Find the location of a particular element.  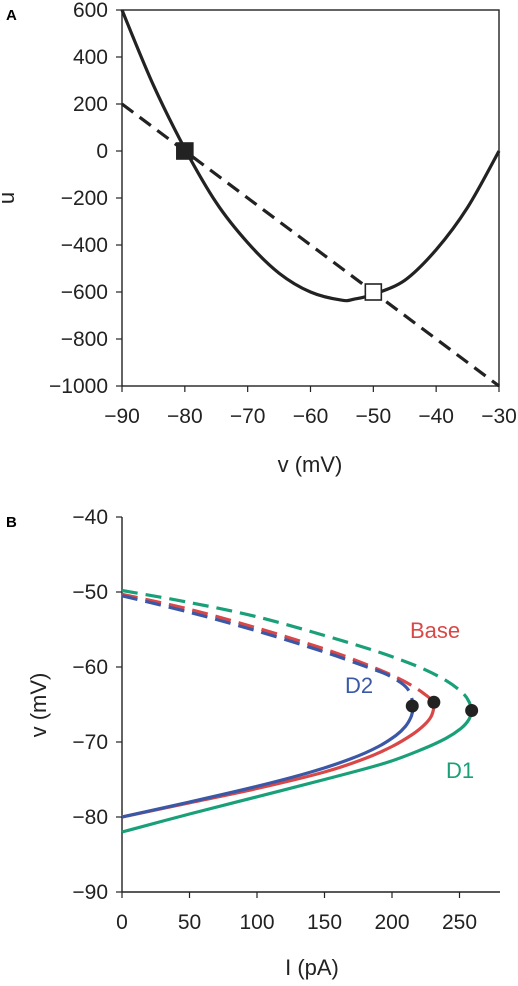

series-d1-unstable-branch is located at coordinates (297, 649).